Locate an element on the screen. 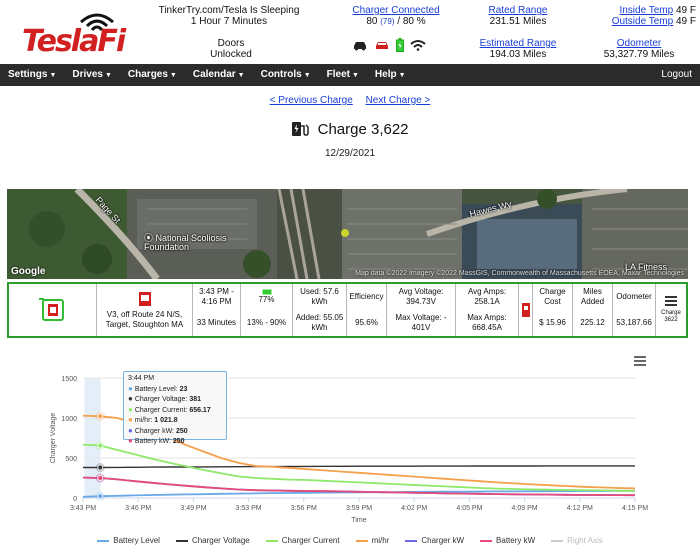 The height and width of the screenshot is (554, 700). series-line-battery-kw is located at coordinates (359, 486).